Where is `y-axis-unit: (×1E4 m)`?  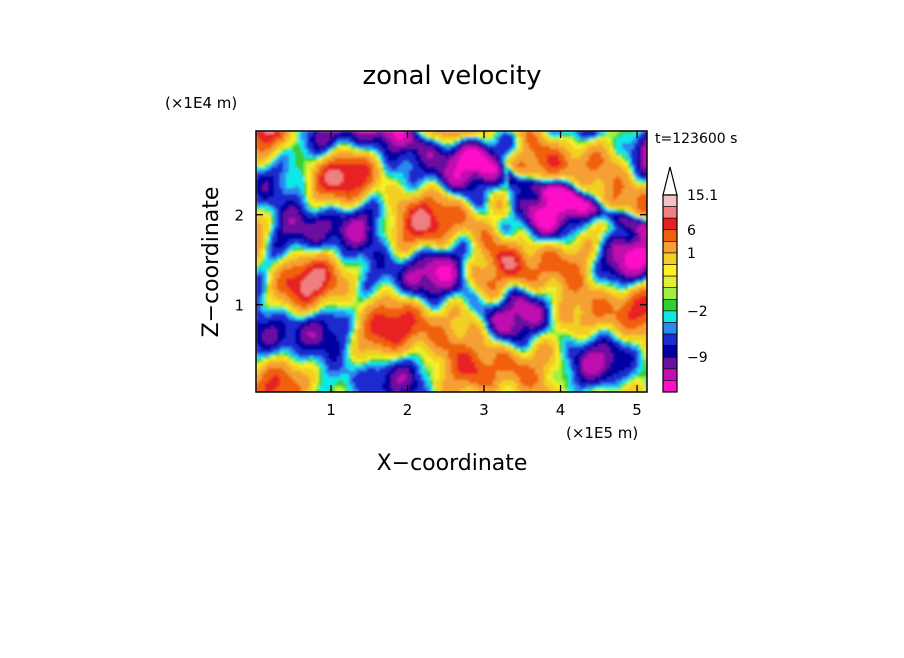
y-axis-unit: (×1E4 m) is located at coordinates (201, 103).